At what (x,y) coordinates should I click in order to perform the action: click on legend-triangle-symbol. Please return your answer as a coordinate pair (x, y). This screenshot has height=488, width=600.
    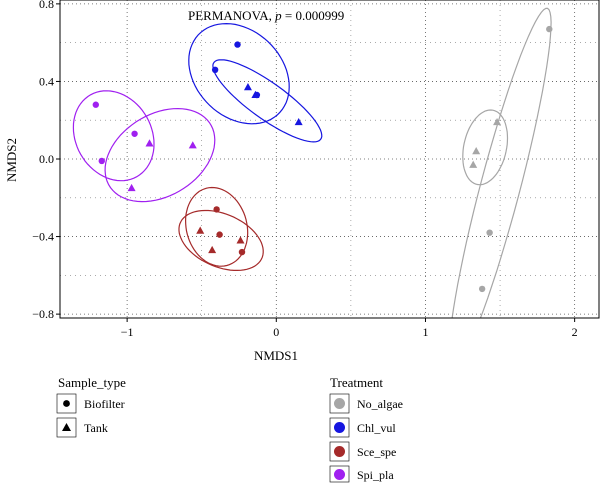
    Looking at the image, I should click on (66, 427).